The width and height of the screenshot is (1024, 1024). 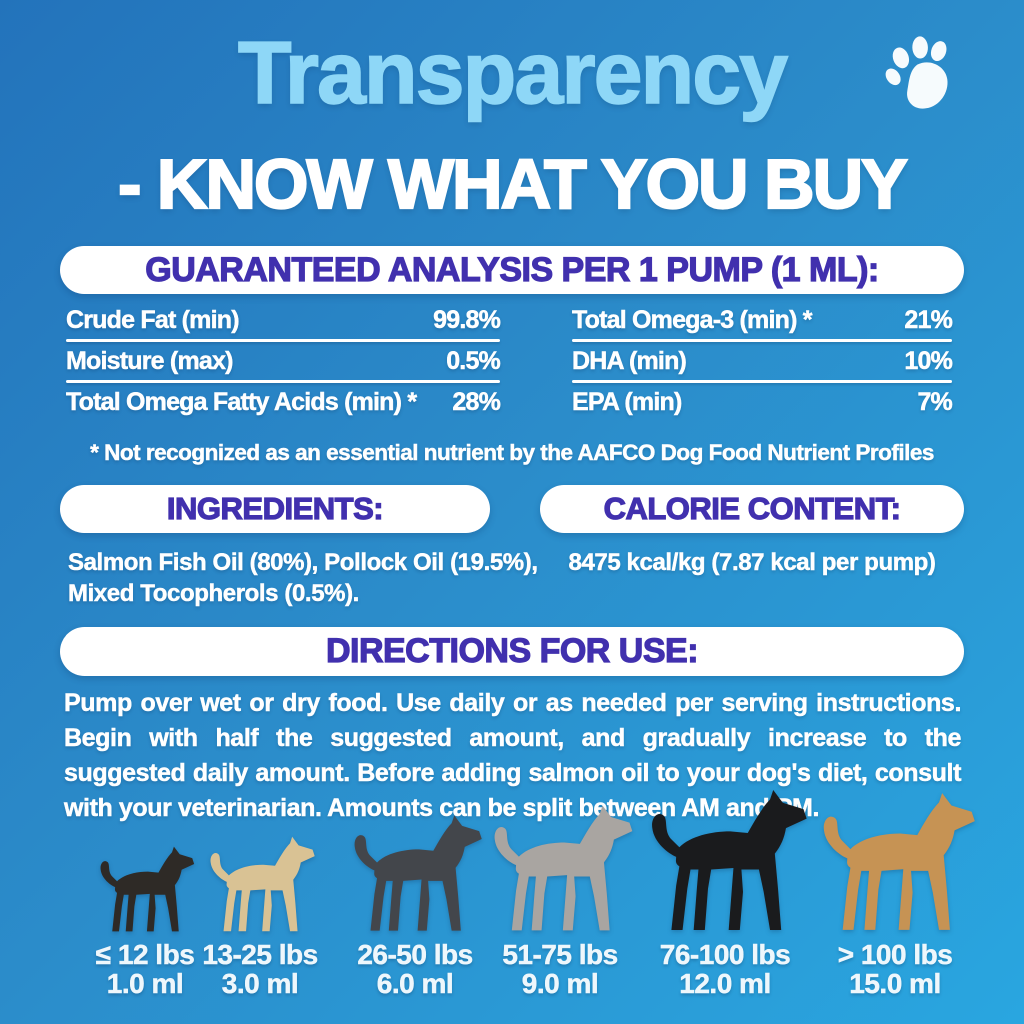 I want to click on directions-header: DIRECTIONS FOR USE:, so click(x=512, y=650).